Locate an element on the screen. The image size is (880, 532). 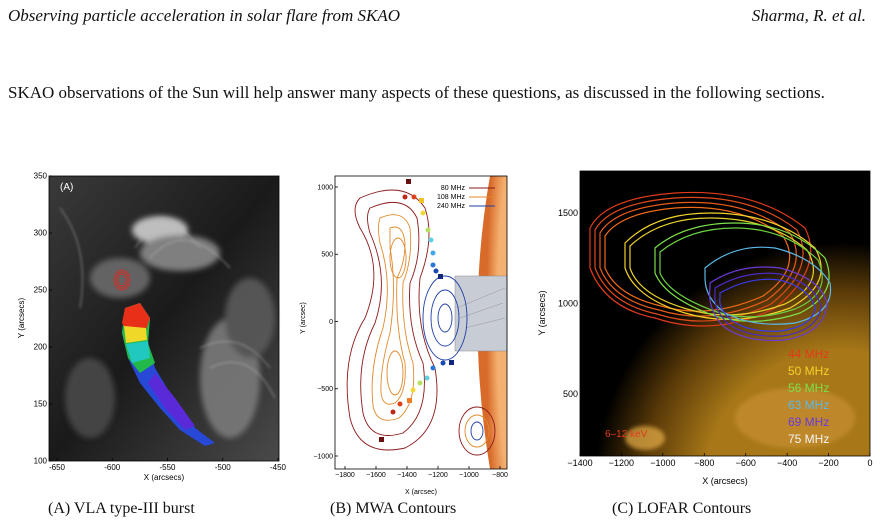
figure-a-yticks: 350 300 250 200 150 100 is located at coordinates (43, 319).